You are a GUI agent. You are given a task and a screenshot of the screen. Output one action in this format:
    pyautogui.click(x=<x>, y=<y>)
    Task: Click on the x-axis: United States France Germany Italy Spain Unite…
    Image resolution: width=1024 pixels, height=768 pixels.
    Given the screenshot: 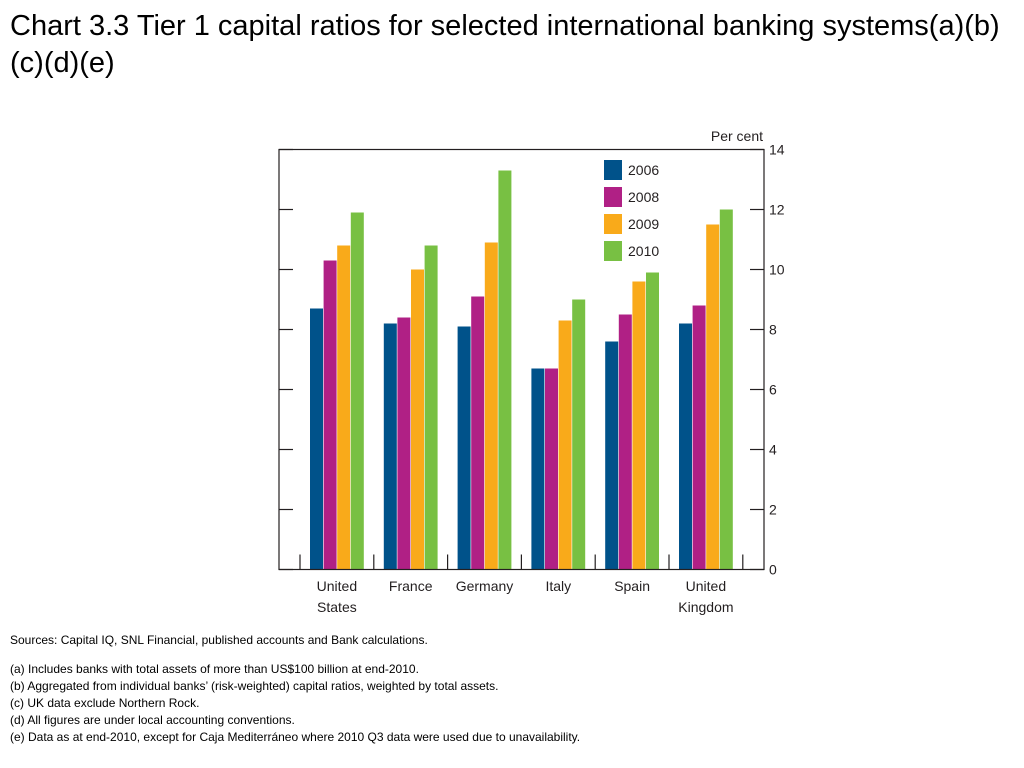 What is the action you would take?
    pyautogui.click(x=521, y=584)
    